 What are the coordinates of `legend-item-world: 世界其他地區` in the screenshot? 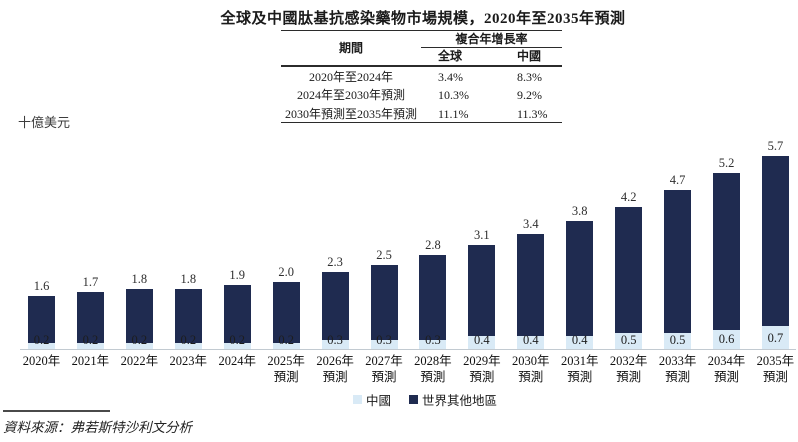 It's located at (453, 399).